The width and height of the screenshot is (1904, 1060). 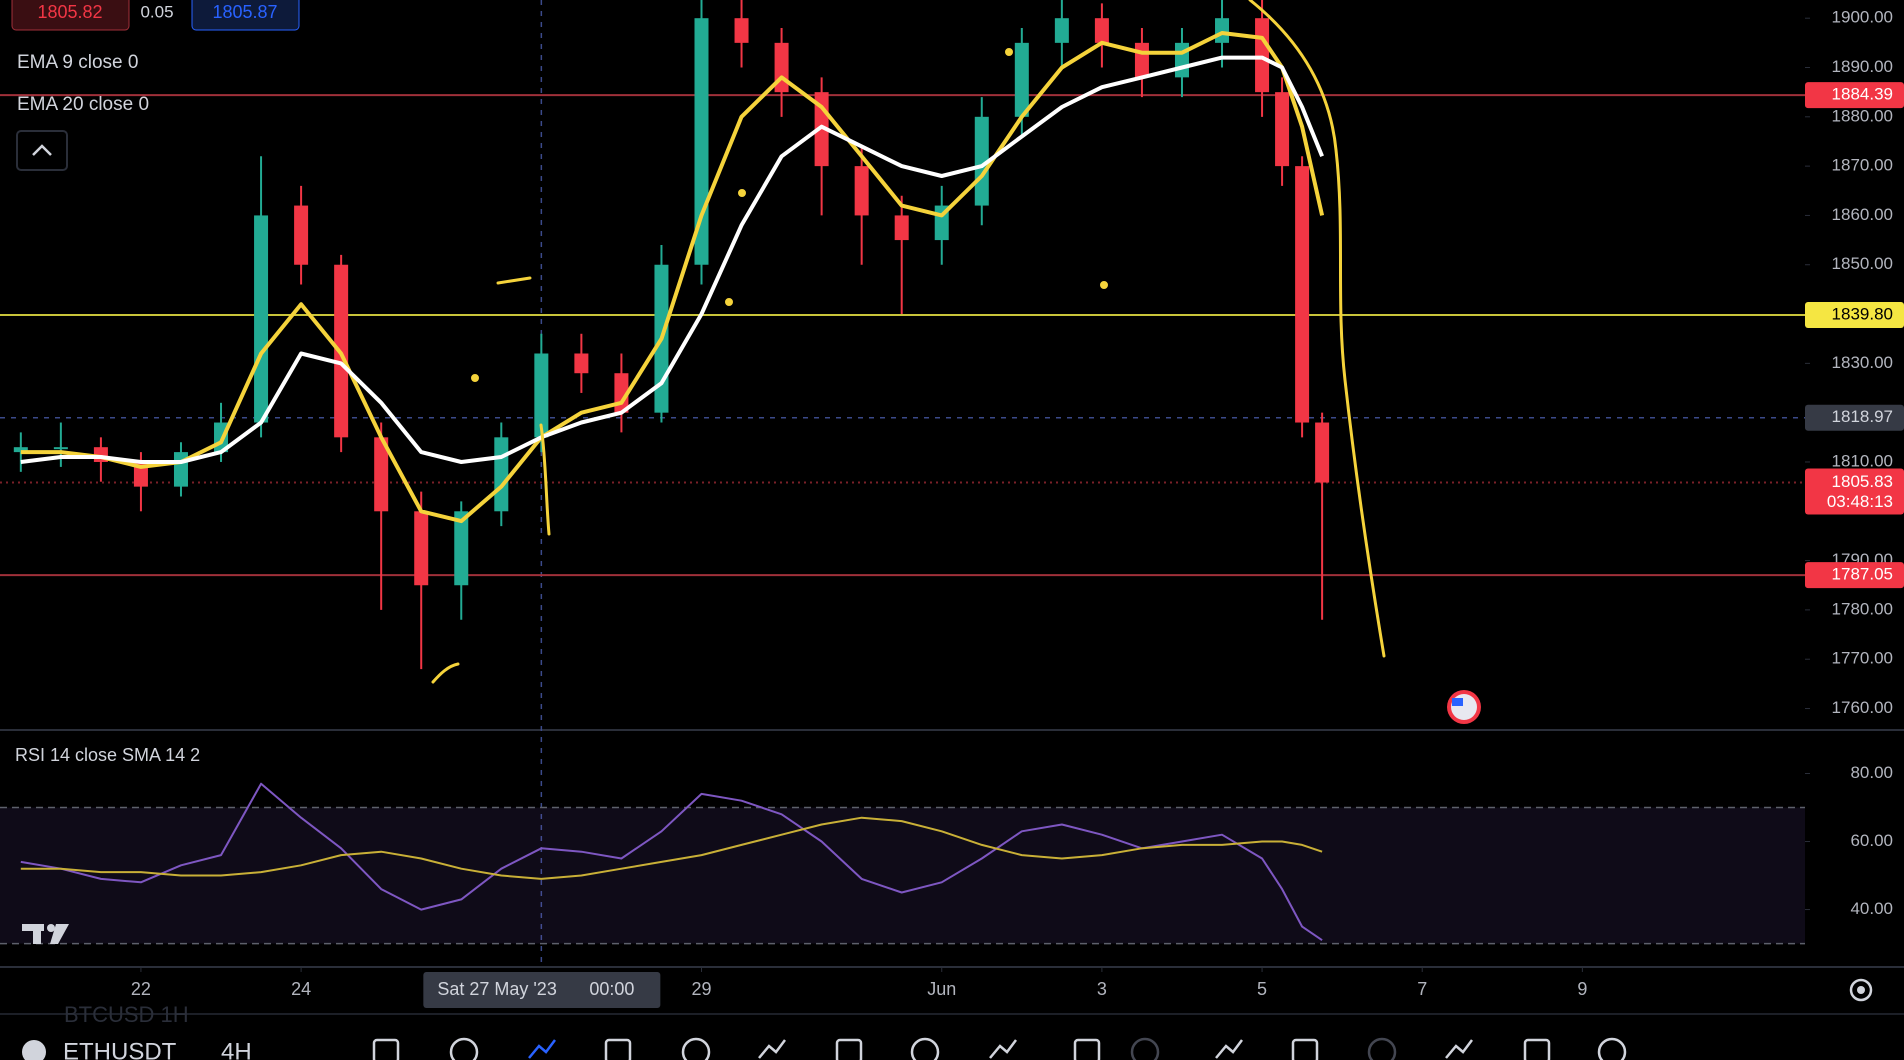 What do you see at coordinates (1102, 989) in the screenshot?
I see `x-tick-label: 3` at bounding box center [1102, 989].